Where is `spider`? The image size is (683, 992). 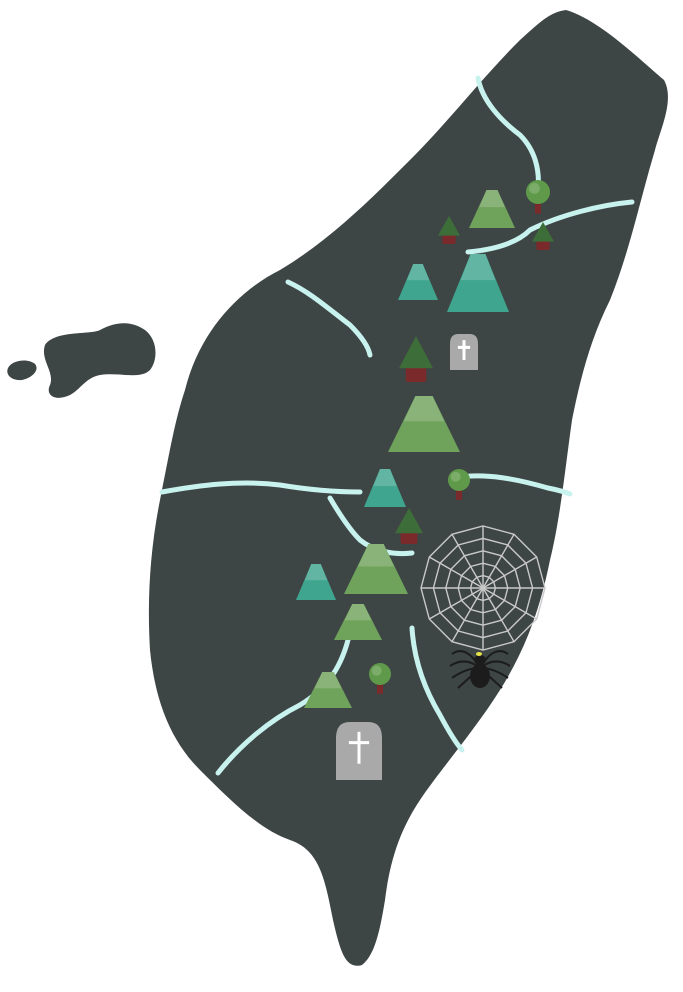
spider is located at coordinates (480, 669).